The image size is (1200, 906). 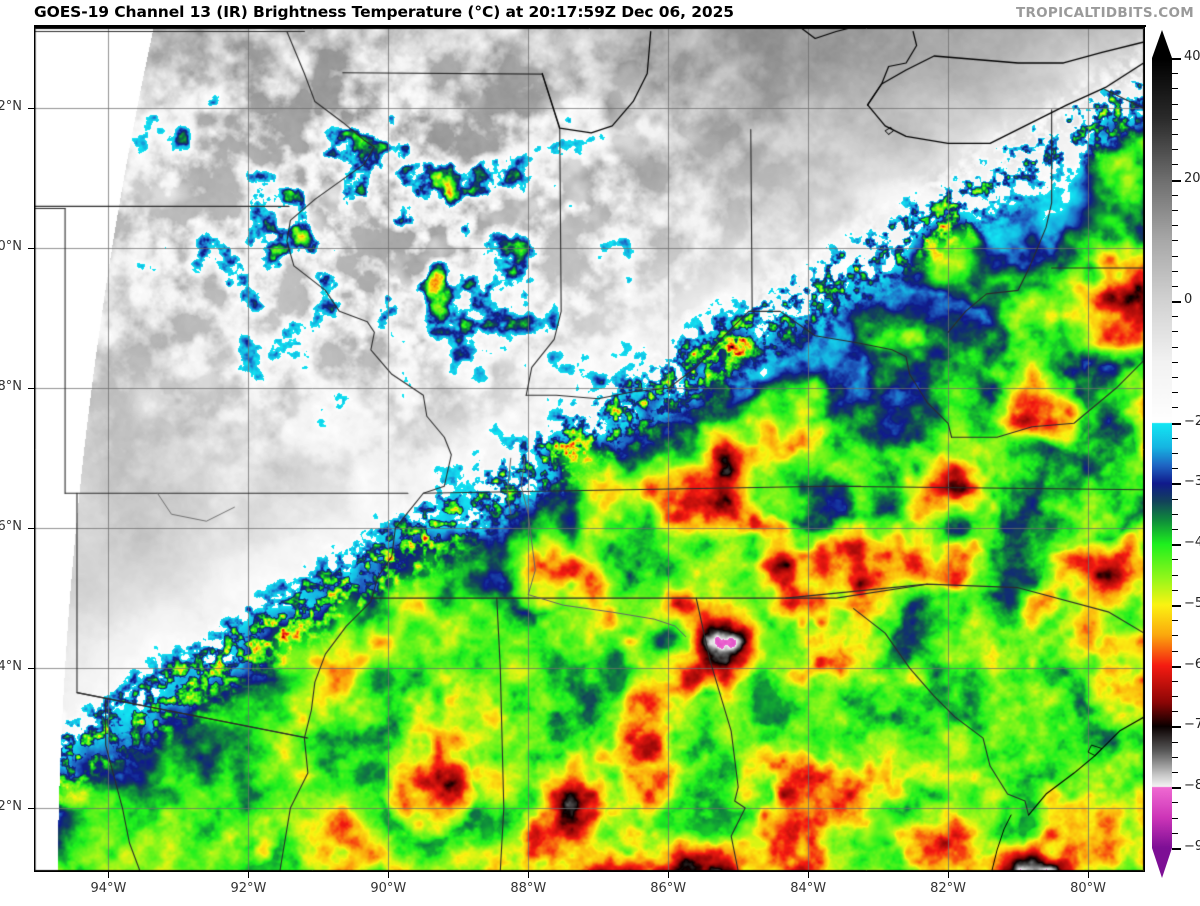 I want to click on colorbar-extend-max-arrow, so click(x=1162, y=44).